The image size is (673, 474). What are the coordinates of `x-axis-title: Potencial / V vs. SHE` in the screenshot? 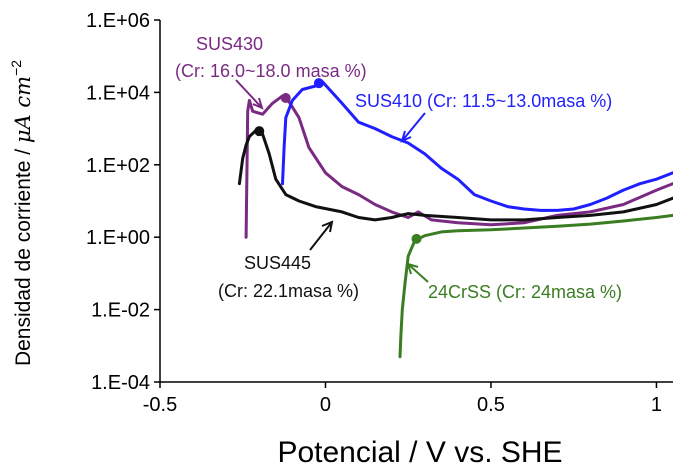 It's located at (419, 452).